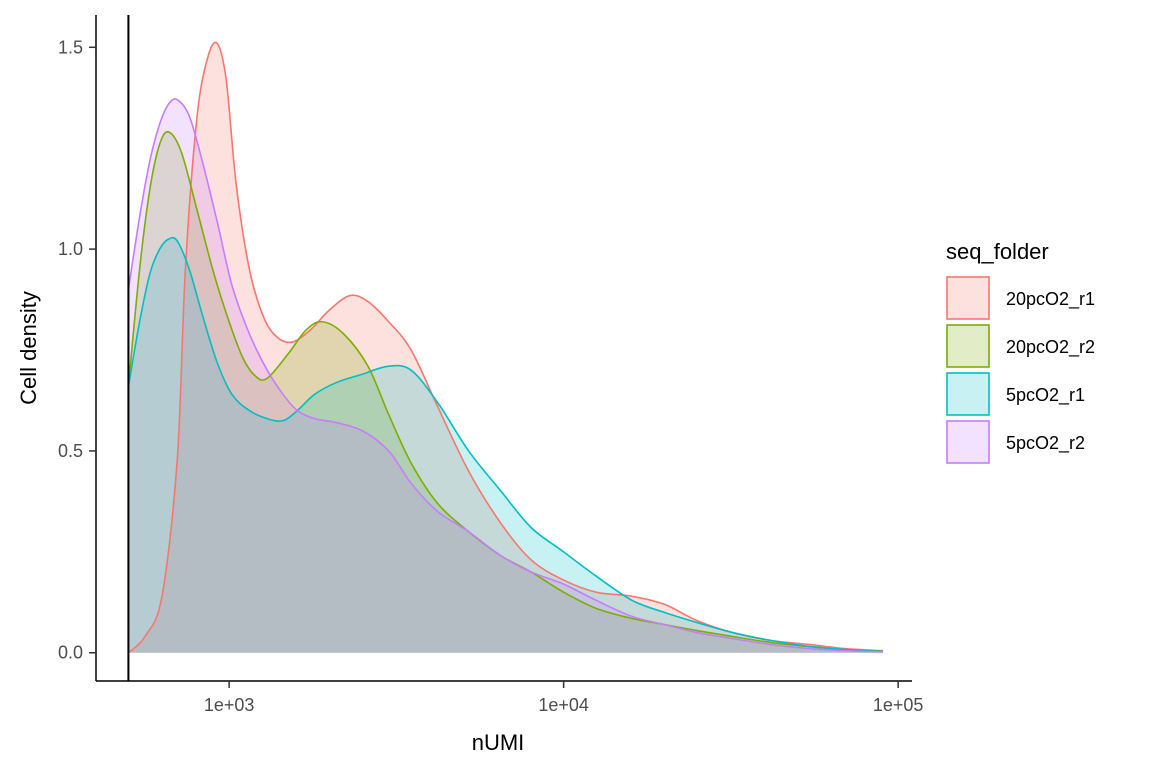 The width and height of the screenshot is (1152, 768). I want to click on x-axis-ticks: 1e+03 1e+04 1e+05, so click(564, 698).